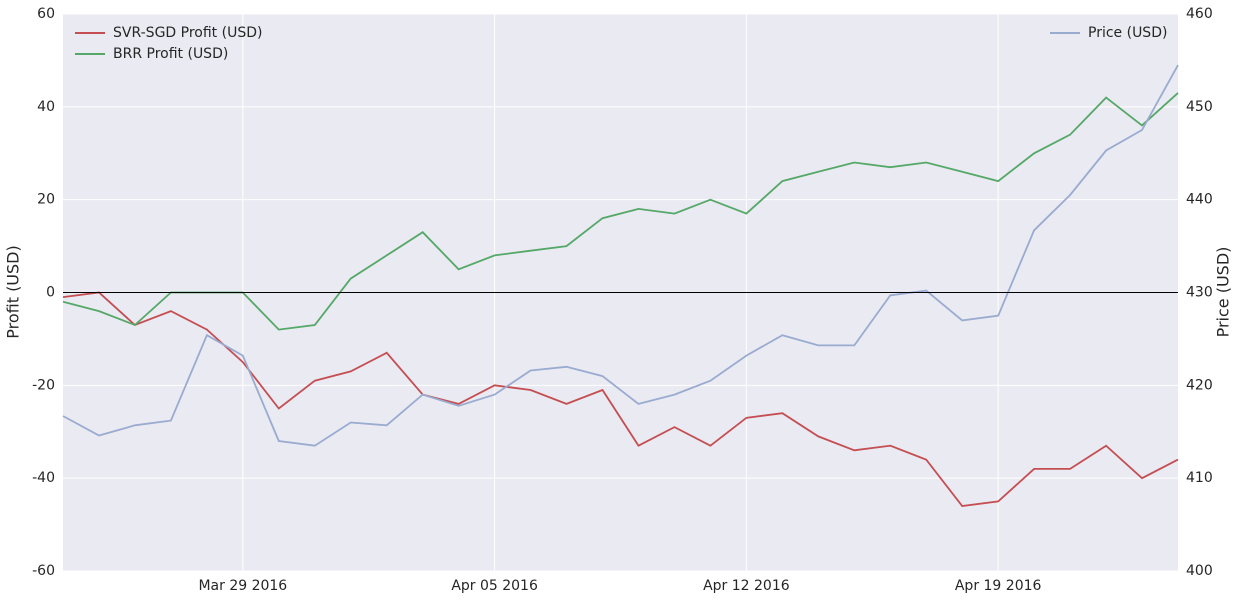  What do you see at coordinates (746, 586) in the screenshot?
I see `x-tick-label: Apr 12 2016` at bounding box center [746, 586].